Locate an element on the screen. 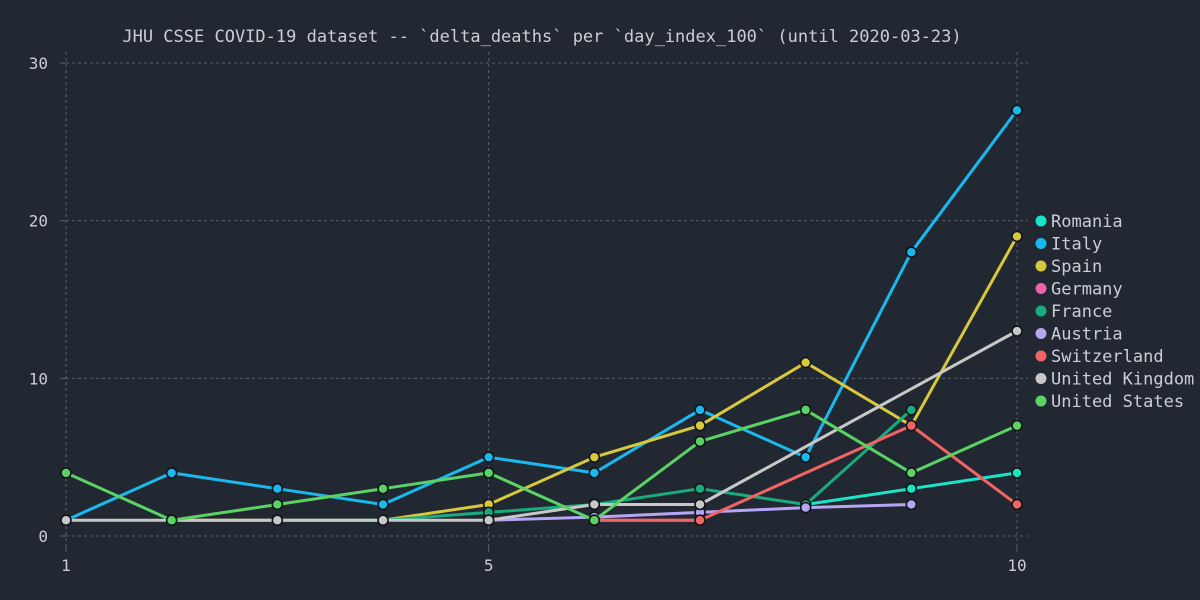  y-tick-label: 10 is located at coordinates (38, 378).